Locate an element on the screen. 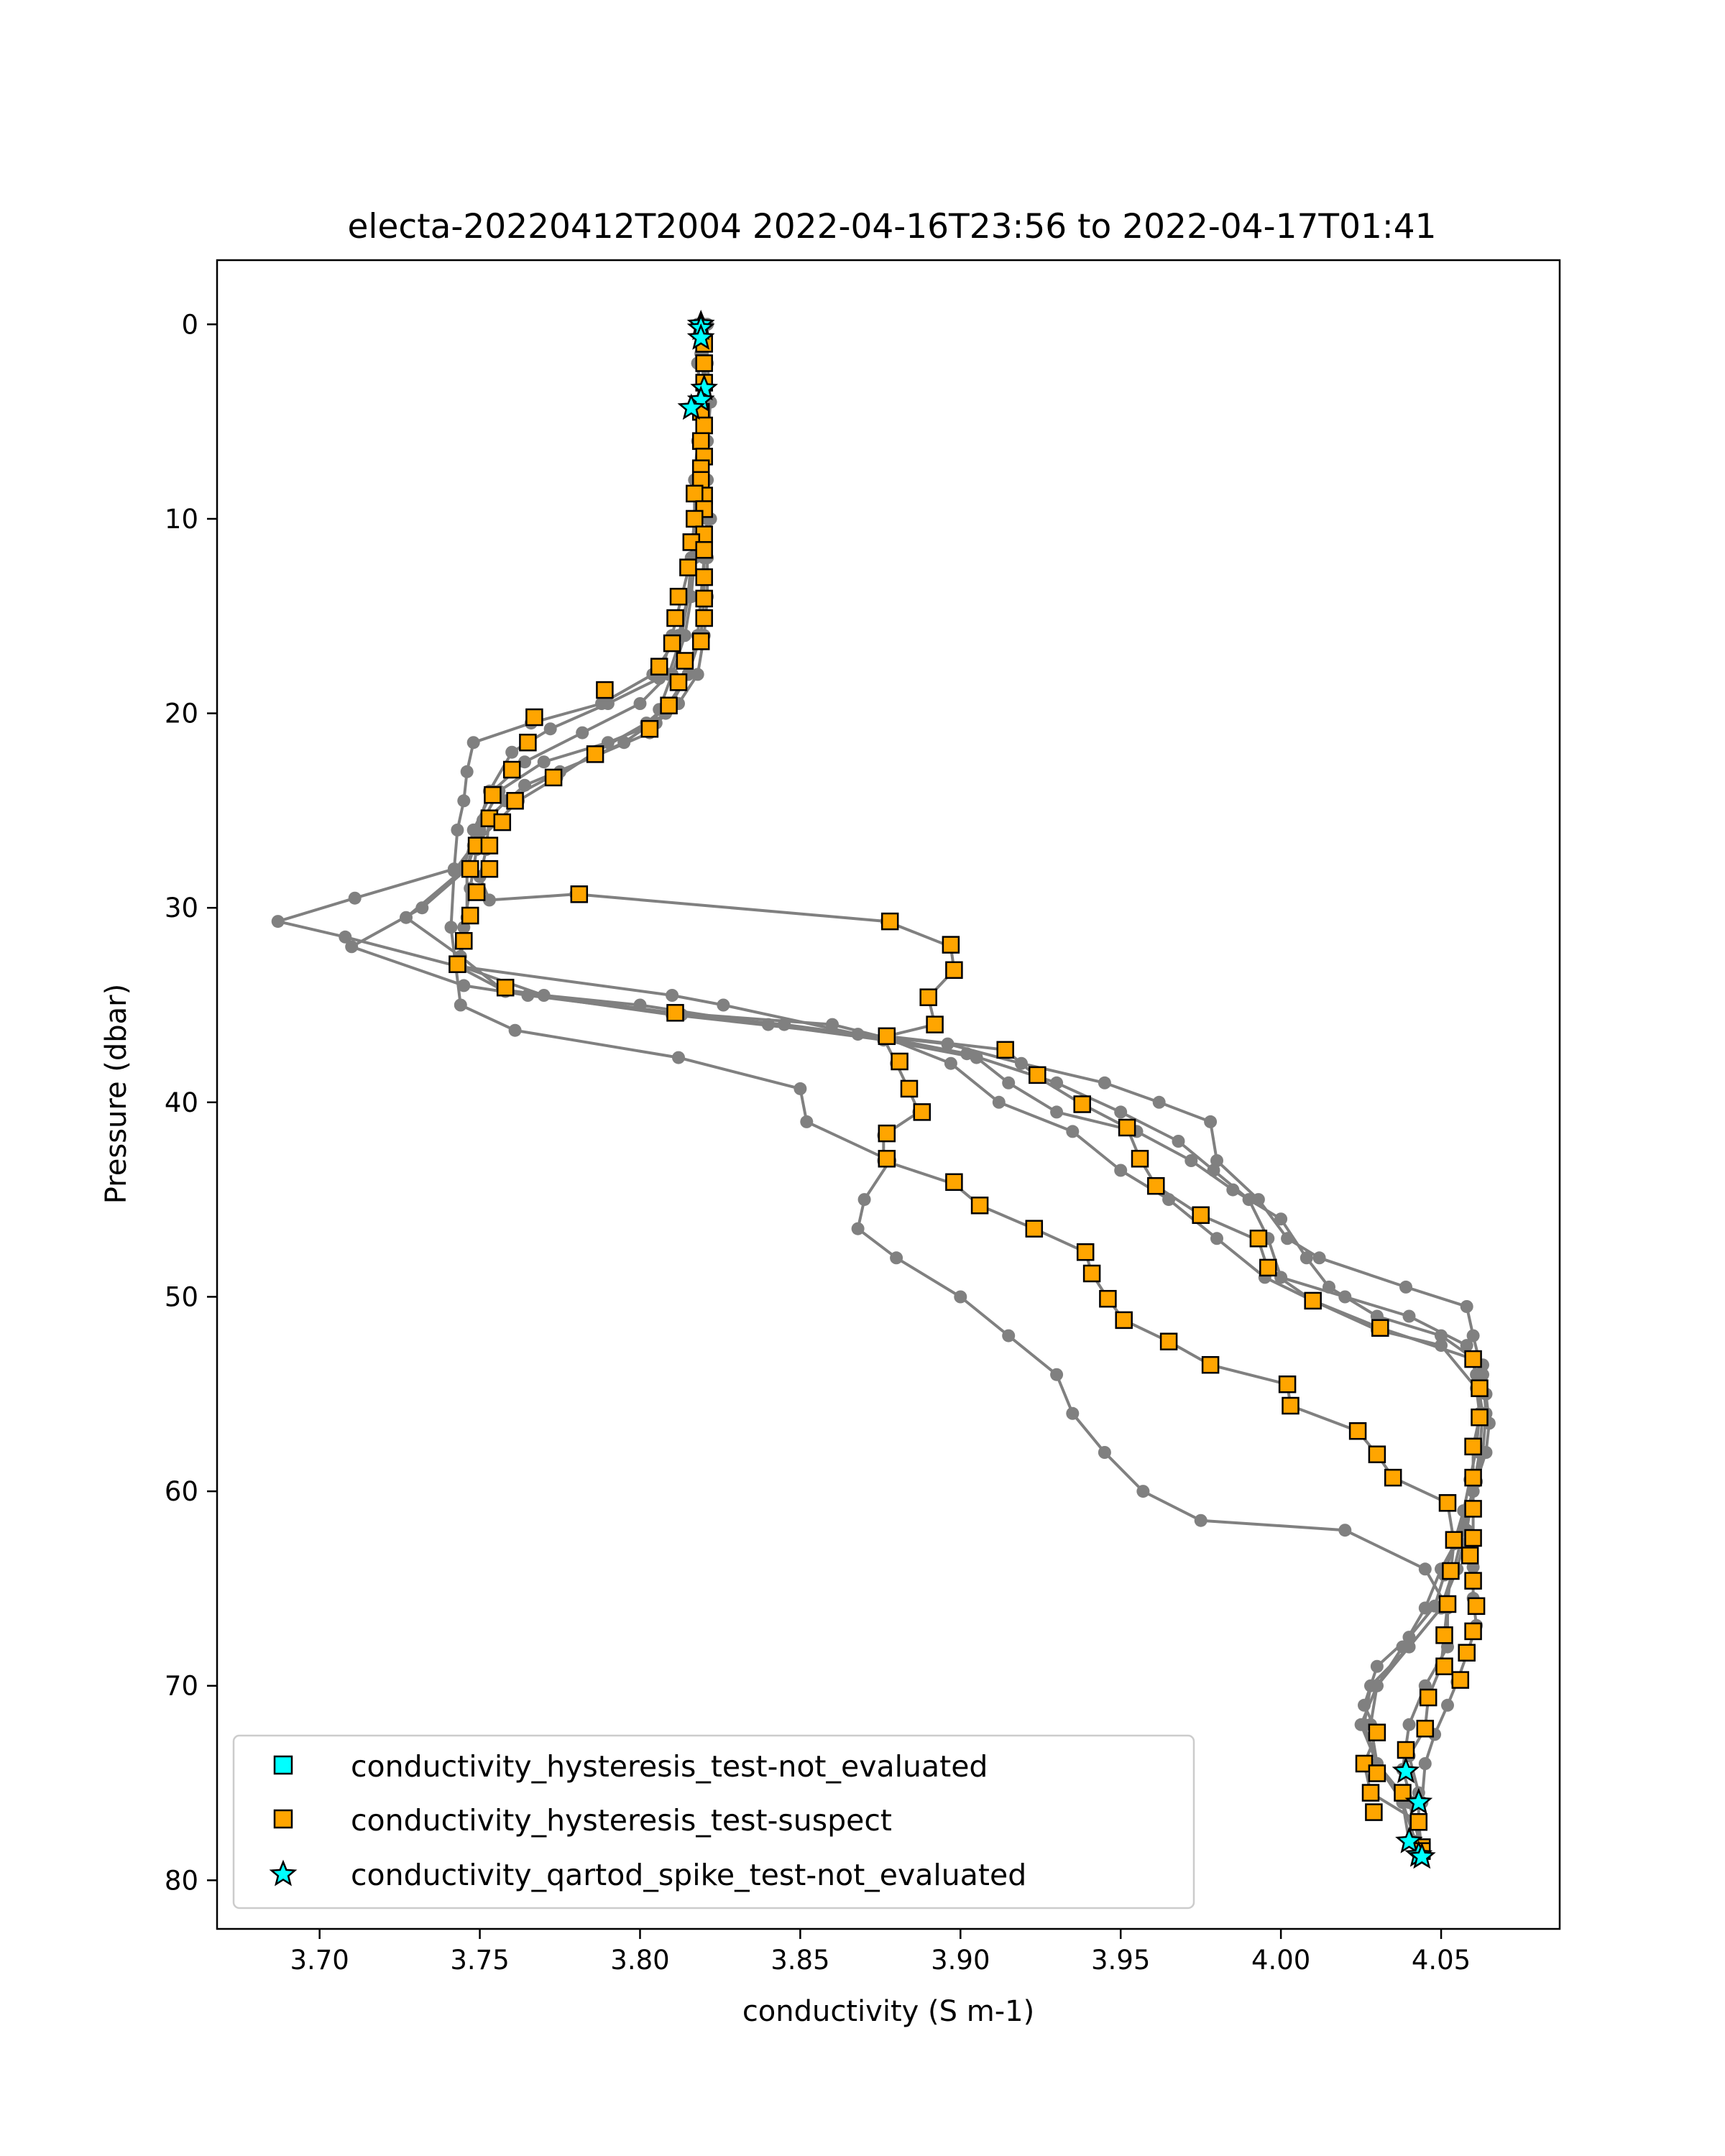 The image size is (1725, 2156). y-tick-label: 60 is located at coordinates (181, 1492).